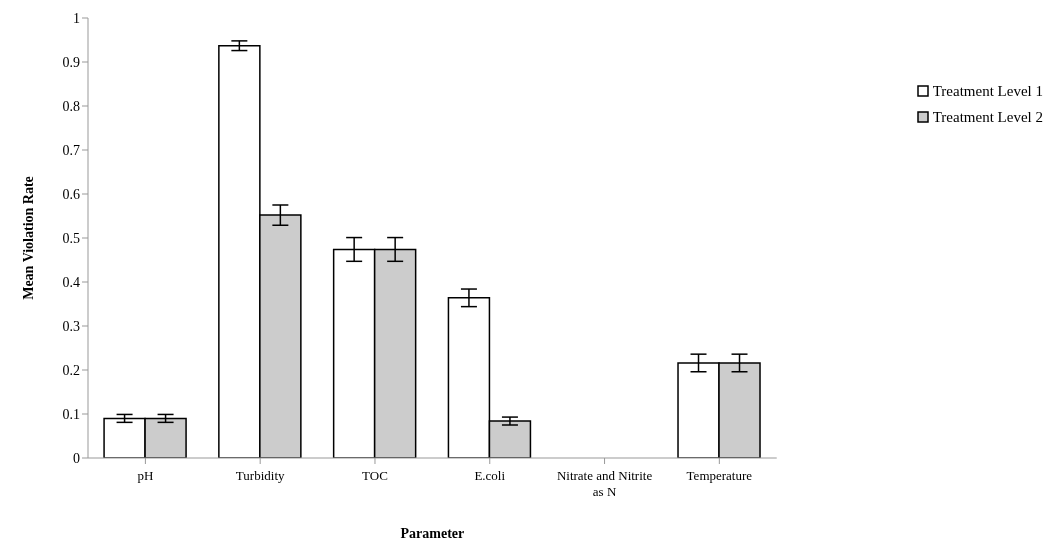 The width and height of the screenshot is (1061, 556). What do you see at coordinates (71, 62) in the screenshot?
I see `y-tick-label: 0.9` at bounding box center [71, 62].